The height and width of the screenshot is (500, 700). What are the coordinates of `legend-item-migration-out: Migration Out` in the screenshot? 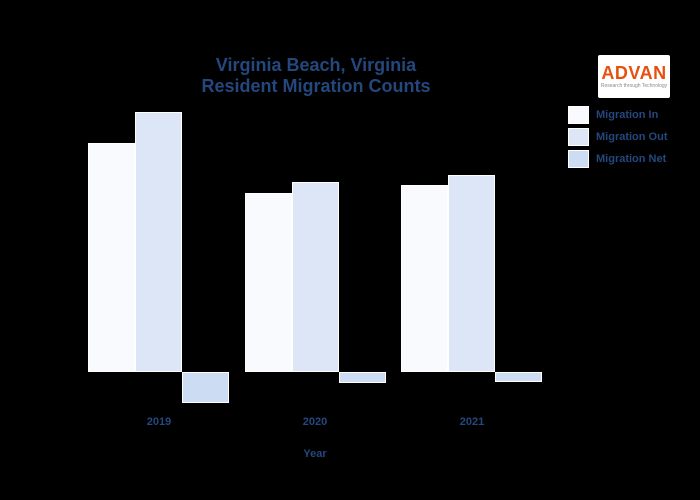 It's located at (618, 137).